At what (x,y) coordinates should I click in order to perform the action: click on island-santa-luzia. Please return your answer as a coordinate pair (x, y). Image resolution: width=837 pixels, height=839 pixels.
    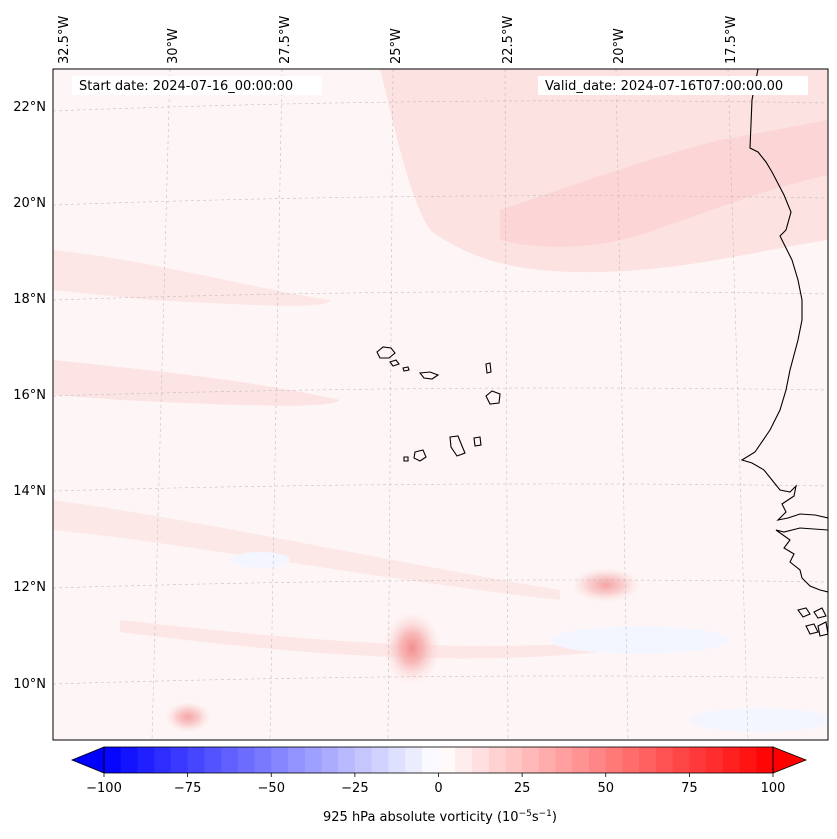
    Looking at the image, I should click on (406, 369).